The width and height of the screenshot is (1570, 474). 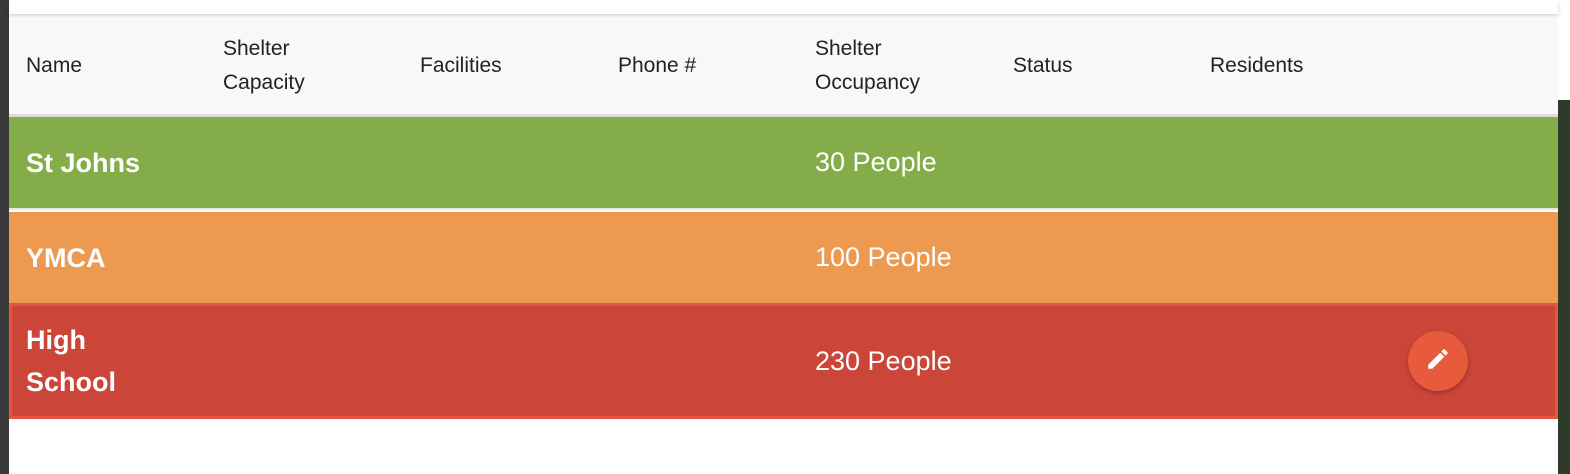 I want to click on shelter-name: St Johns, so click(x=83, y=162).